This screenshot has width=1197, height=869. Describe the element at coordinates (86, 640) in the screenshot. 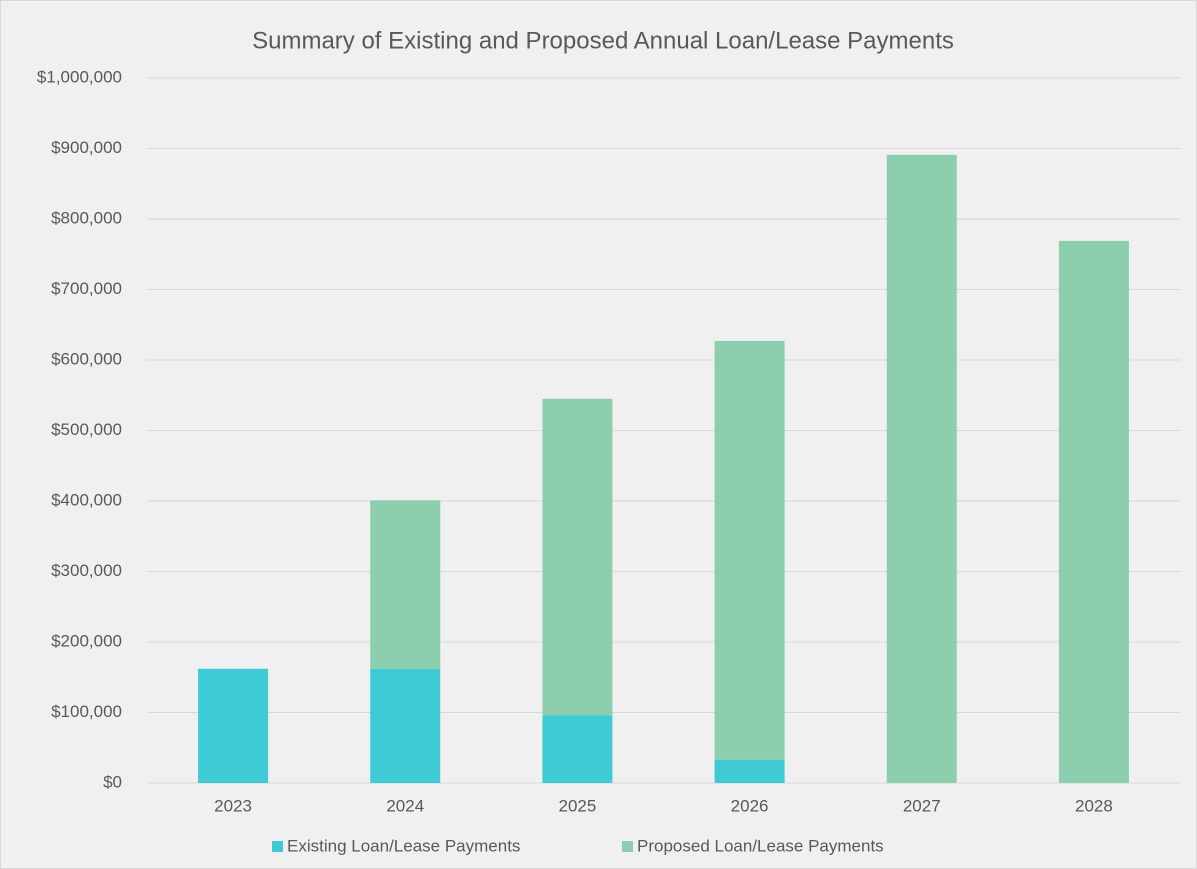

I see `y-tick-label: $200,000` at that location.